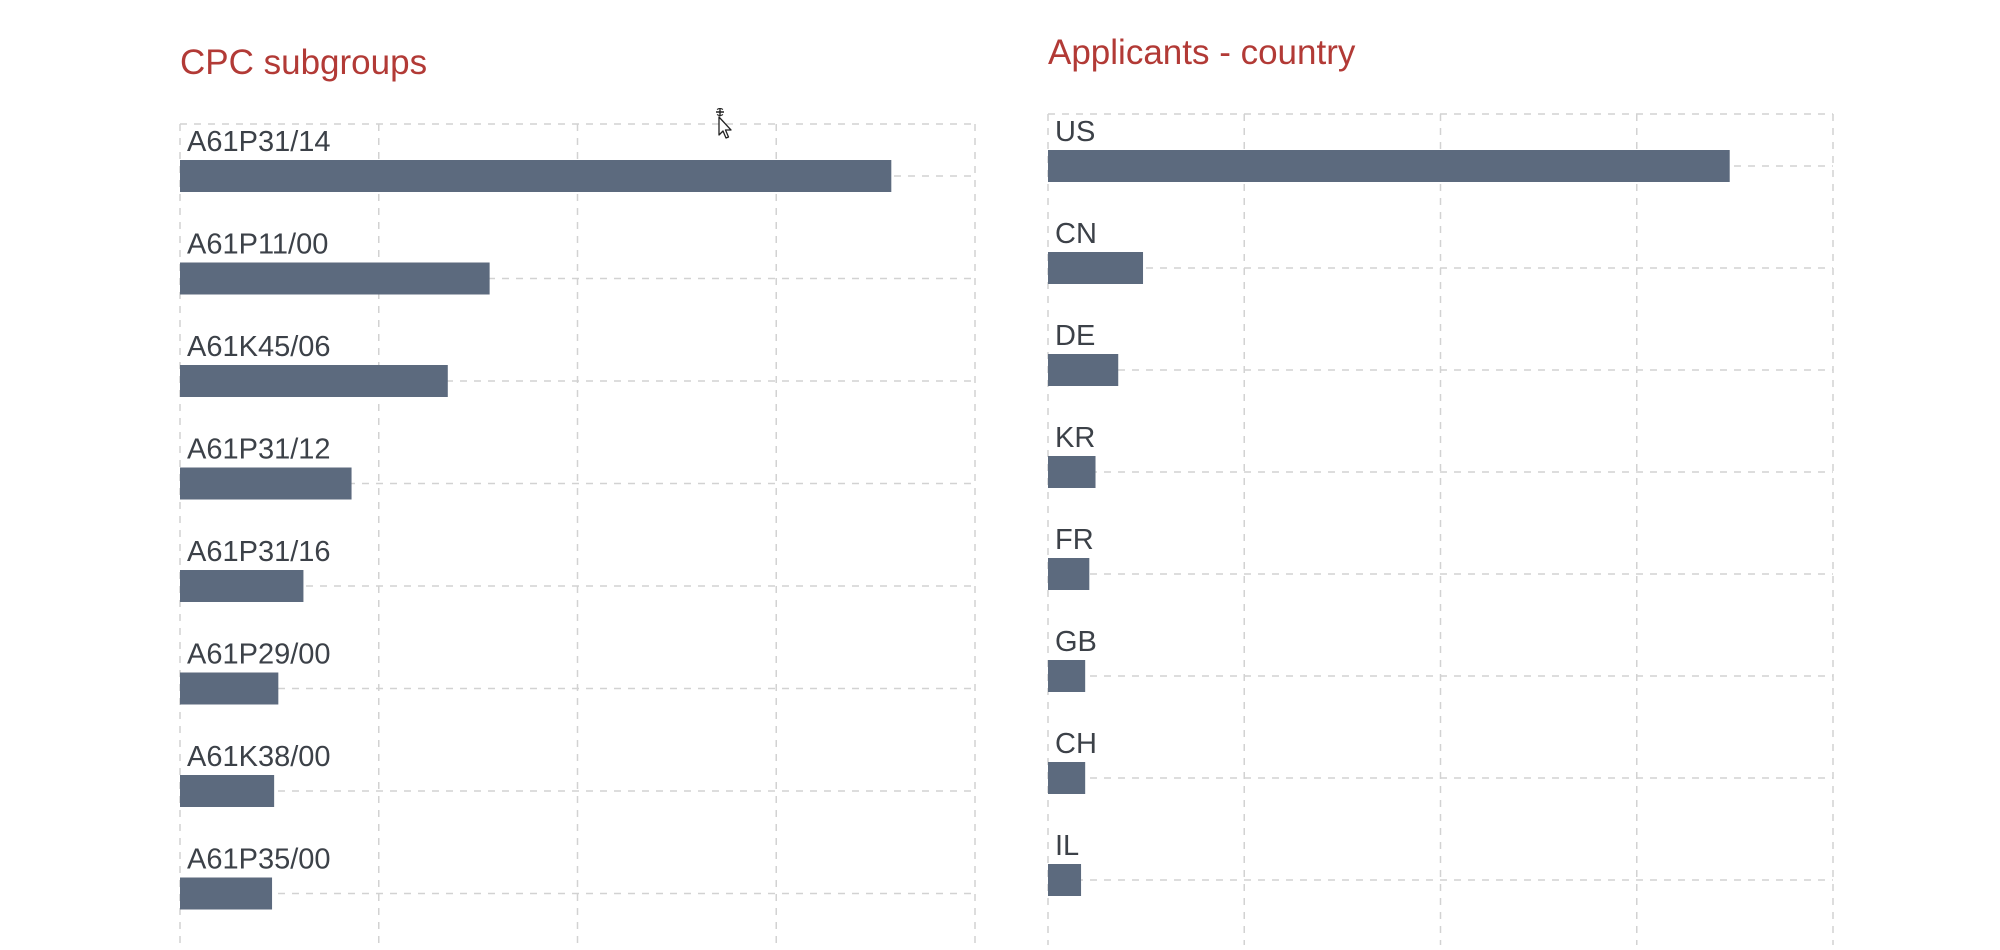  Describe the element at coordinates (259, 450) in the screenshot. I see `category-label: A61P31/12` at that location.